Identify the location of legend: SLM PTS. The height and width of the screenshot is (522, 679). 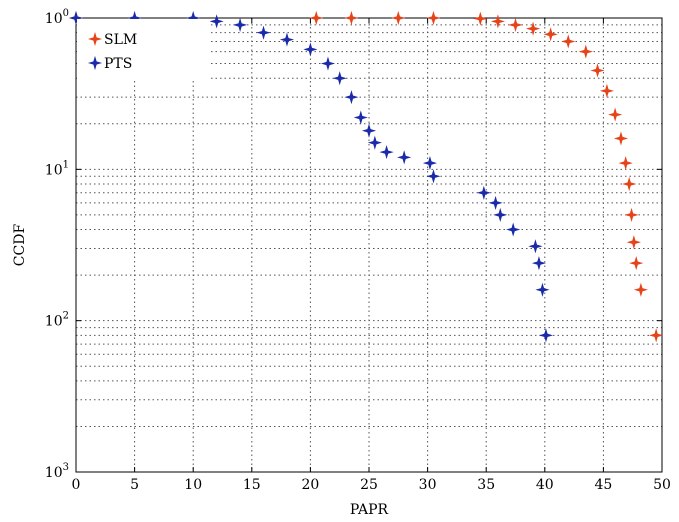
(143, 49).